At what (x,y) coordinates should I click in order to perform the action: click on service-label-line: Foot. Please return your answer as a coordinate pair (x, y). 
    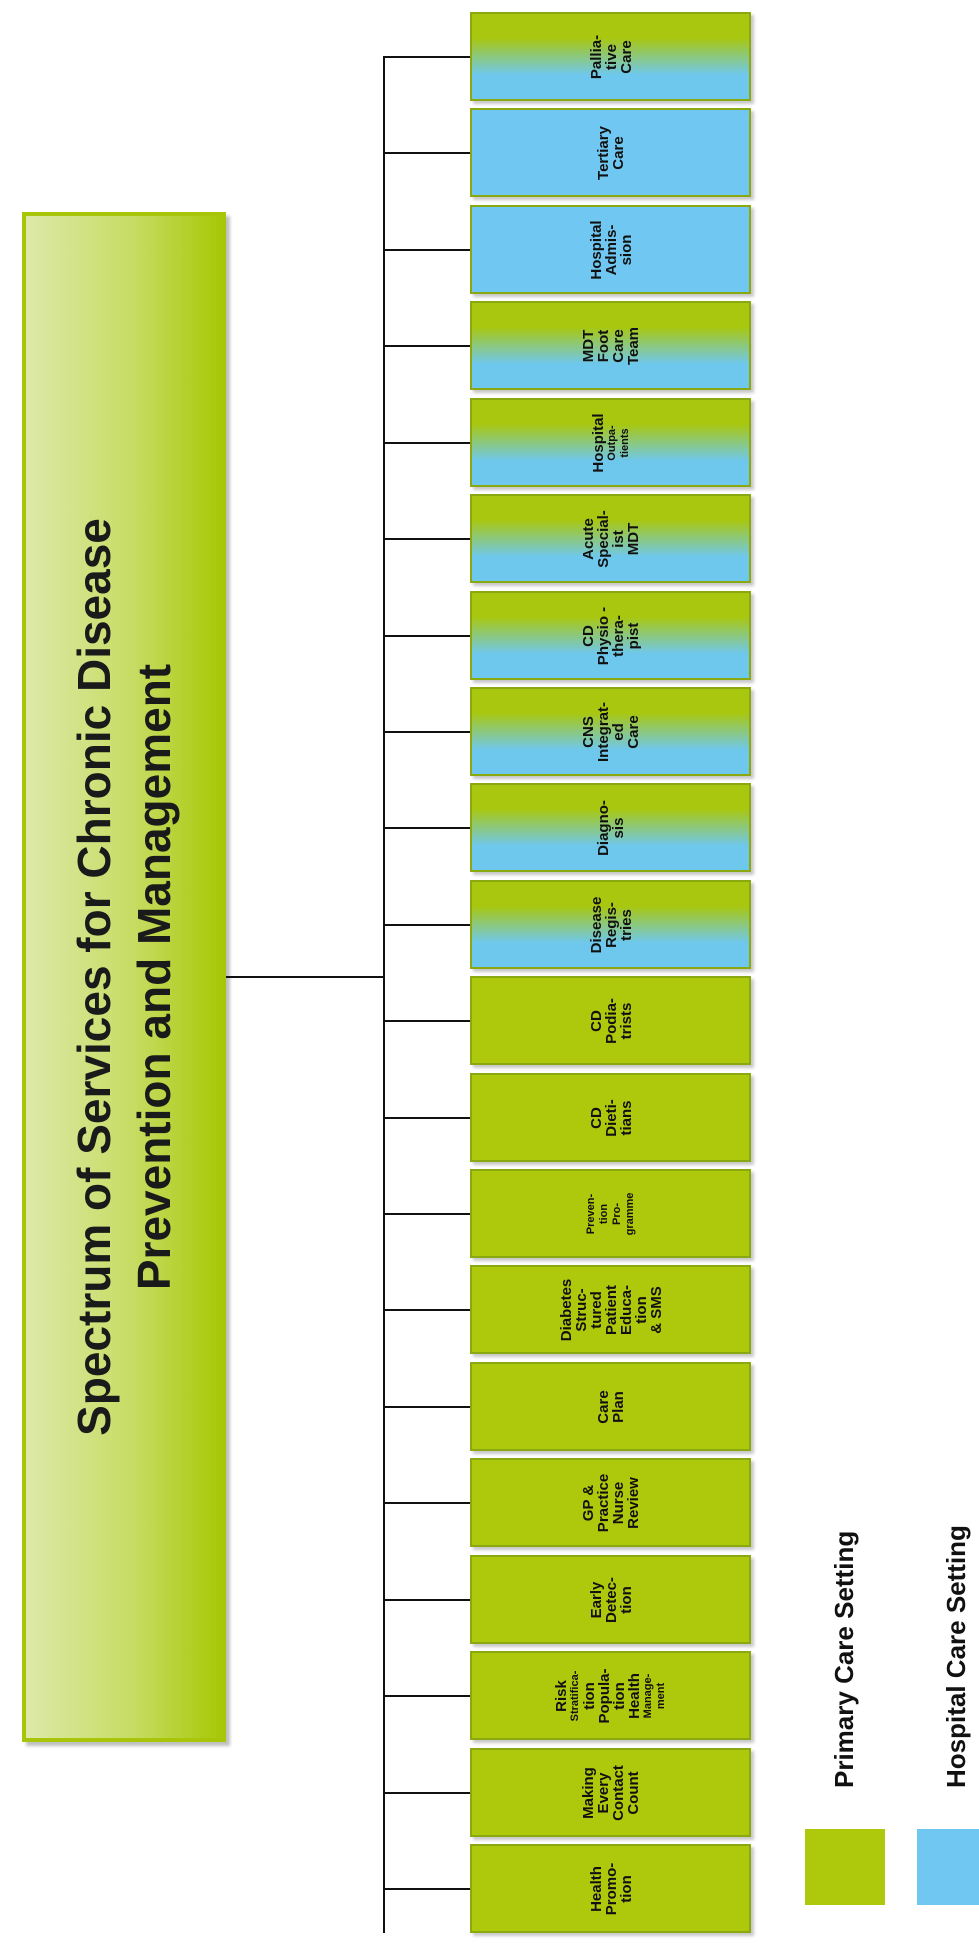
    Looking at the image, I should click on (603, 345).